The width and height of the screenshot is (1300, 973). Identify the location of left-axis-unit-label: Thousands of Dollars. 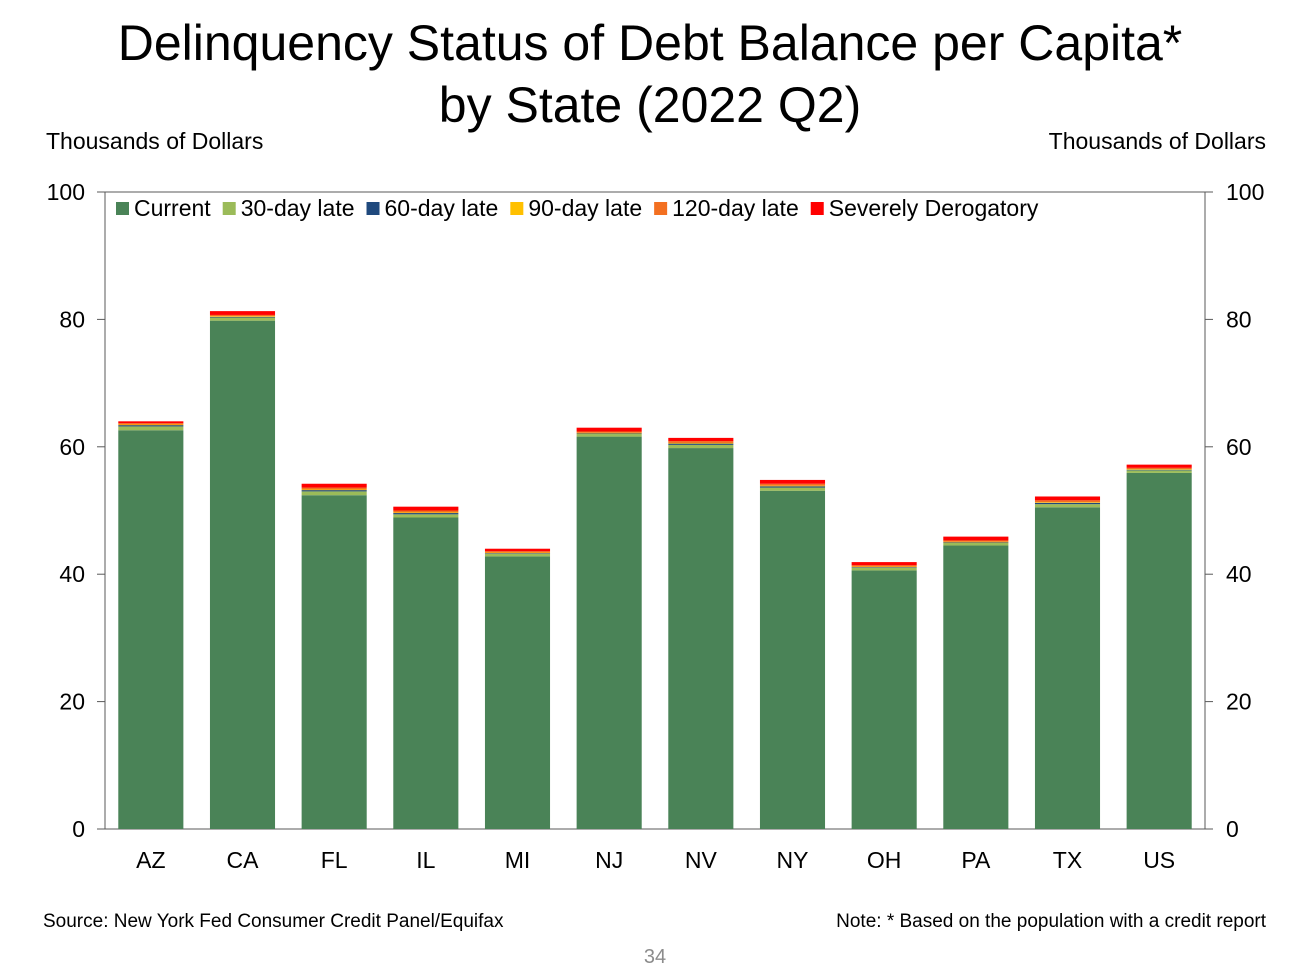
(155, 141).